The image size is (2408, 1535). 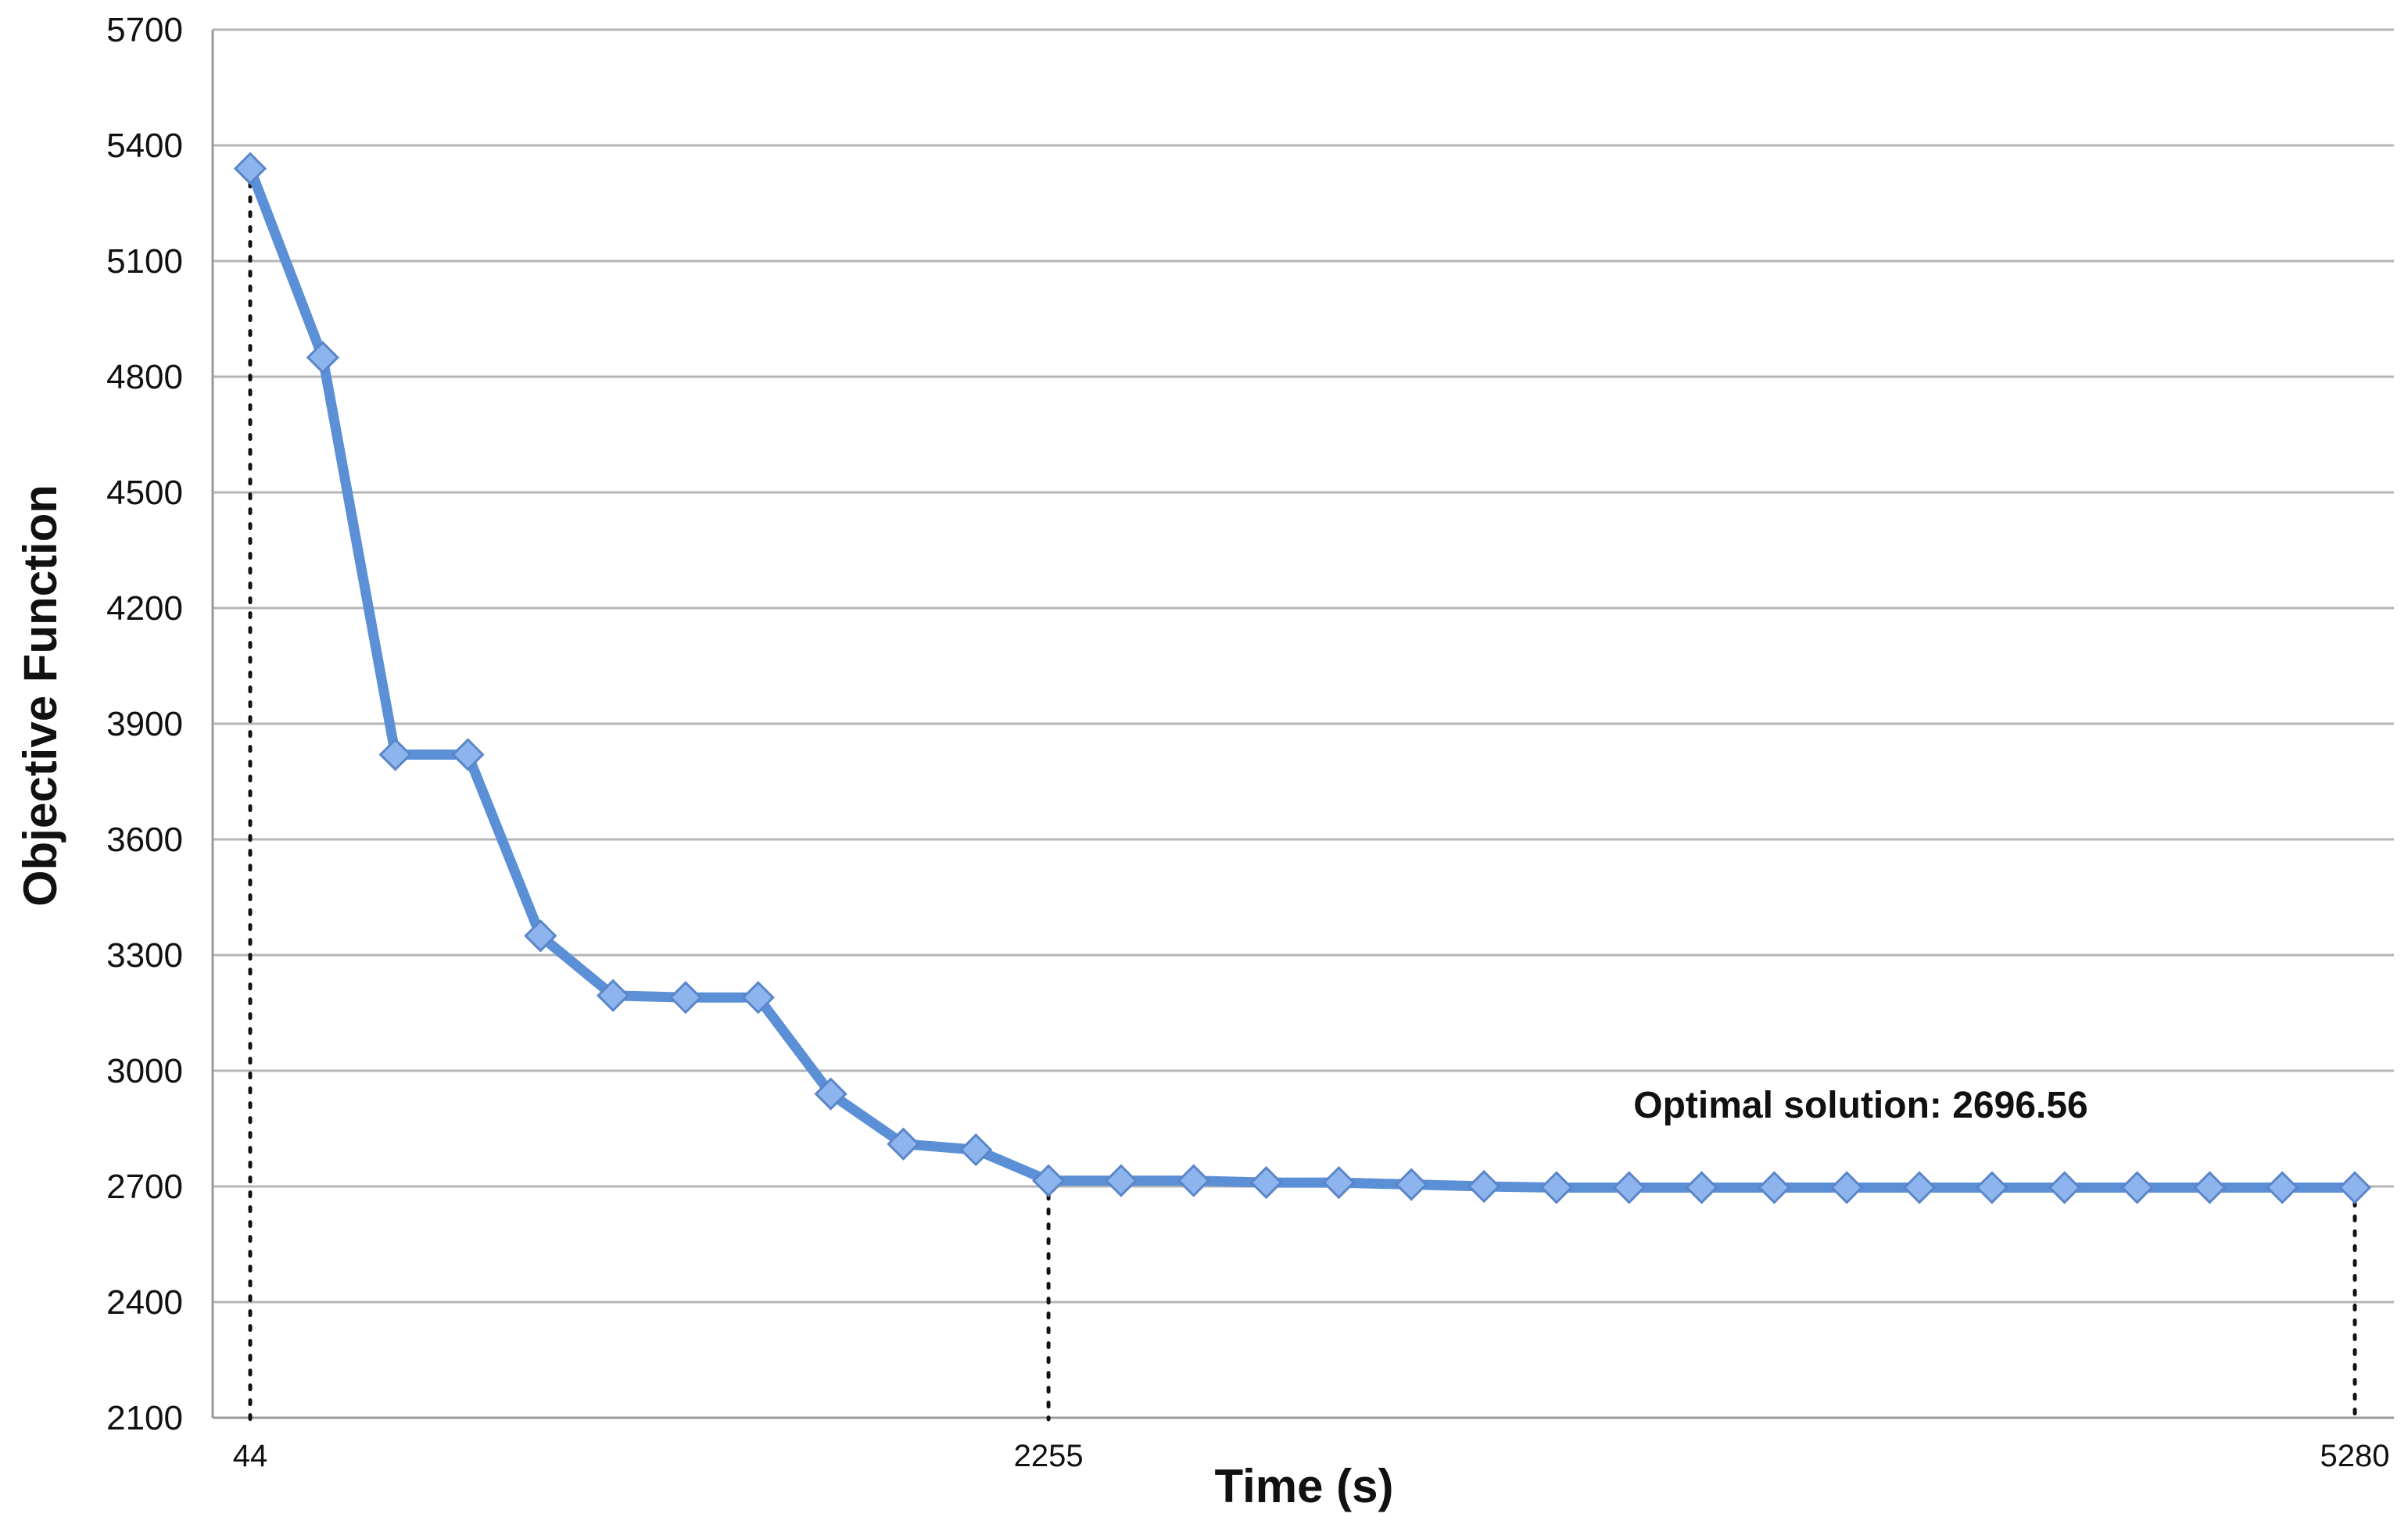 What do you see at coordinates (145, 377) in the screenshot?
I see `y-tick-label: 4800` at bounding box center [145, 377].